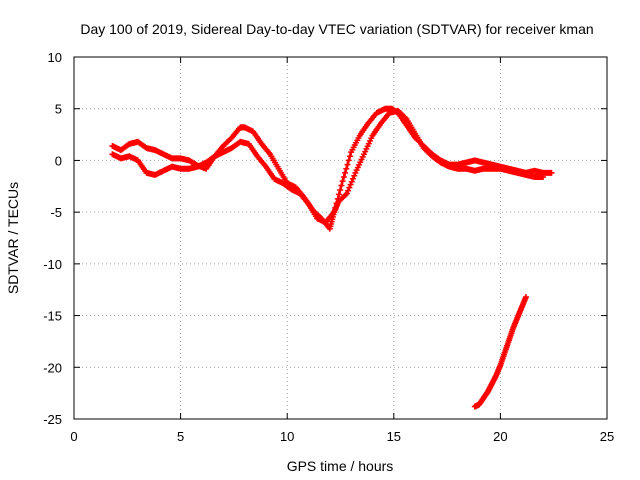  I want to click on y-tick-label: -10, so click(52, 264).